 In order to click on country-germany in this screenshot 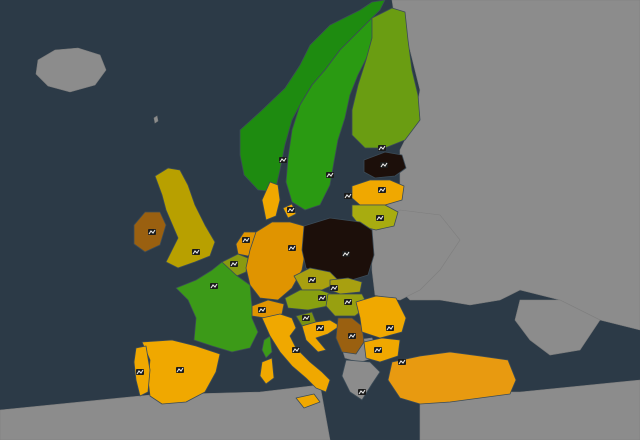, I will do `click(276, 261)`.